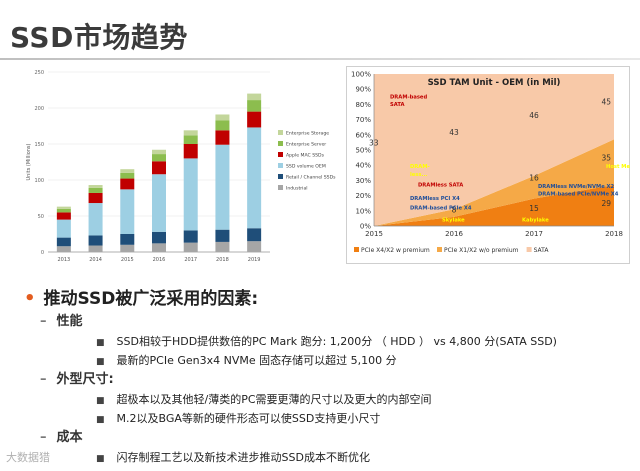 This screenshot has width=640, height=471. I want to click on section-heading: – 性能, so click(329, 322).